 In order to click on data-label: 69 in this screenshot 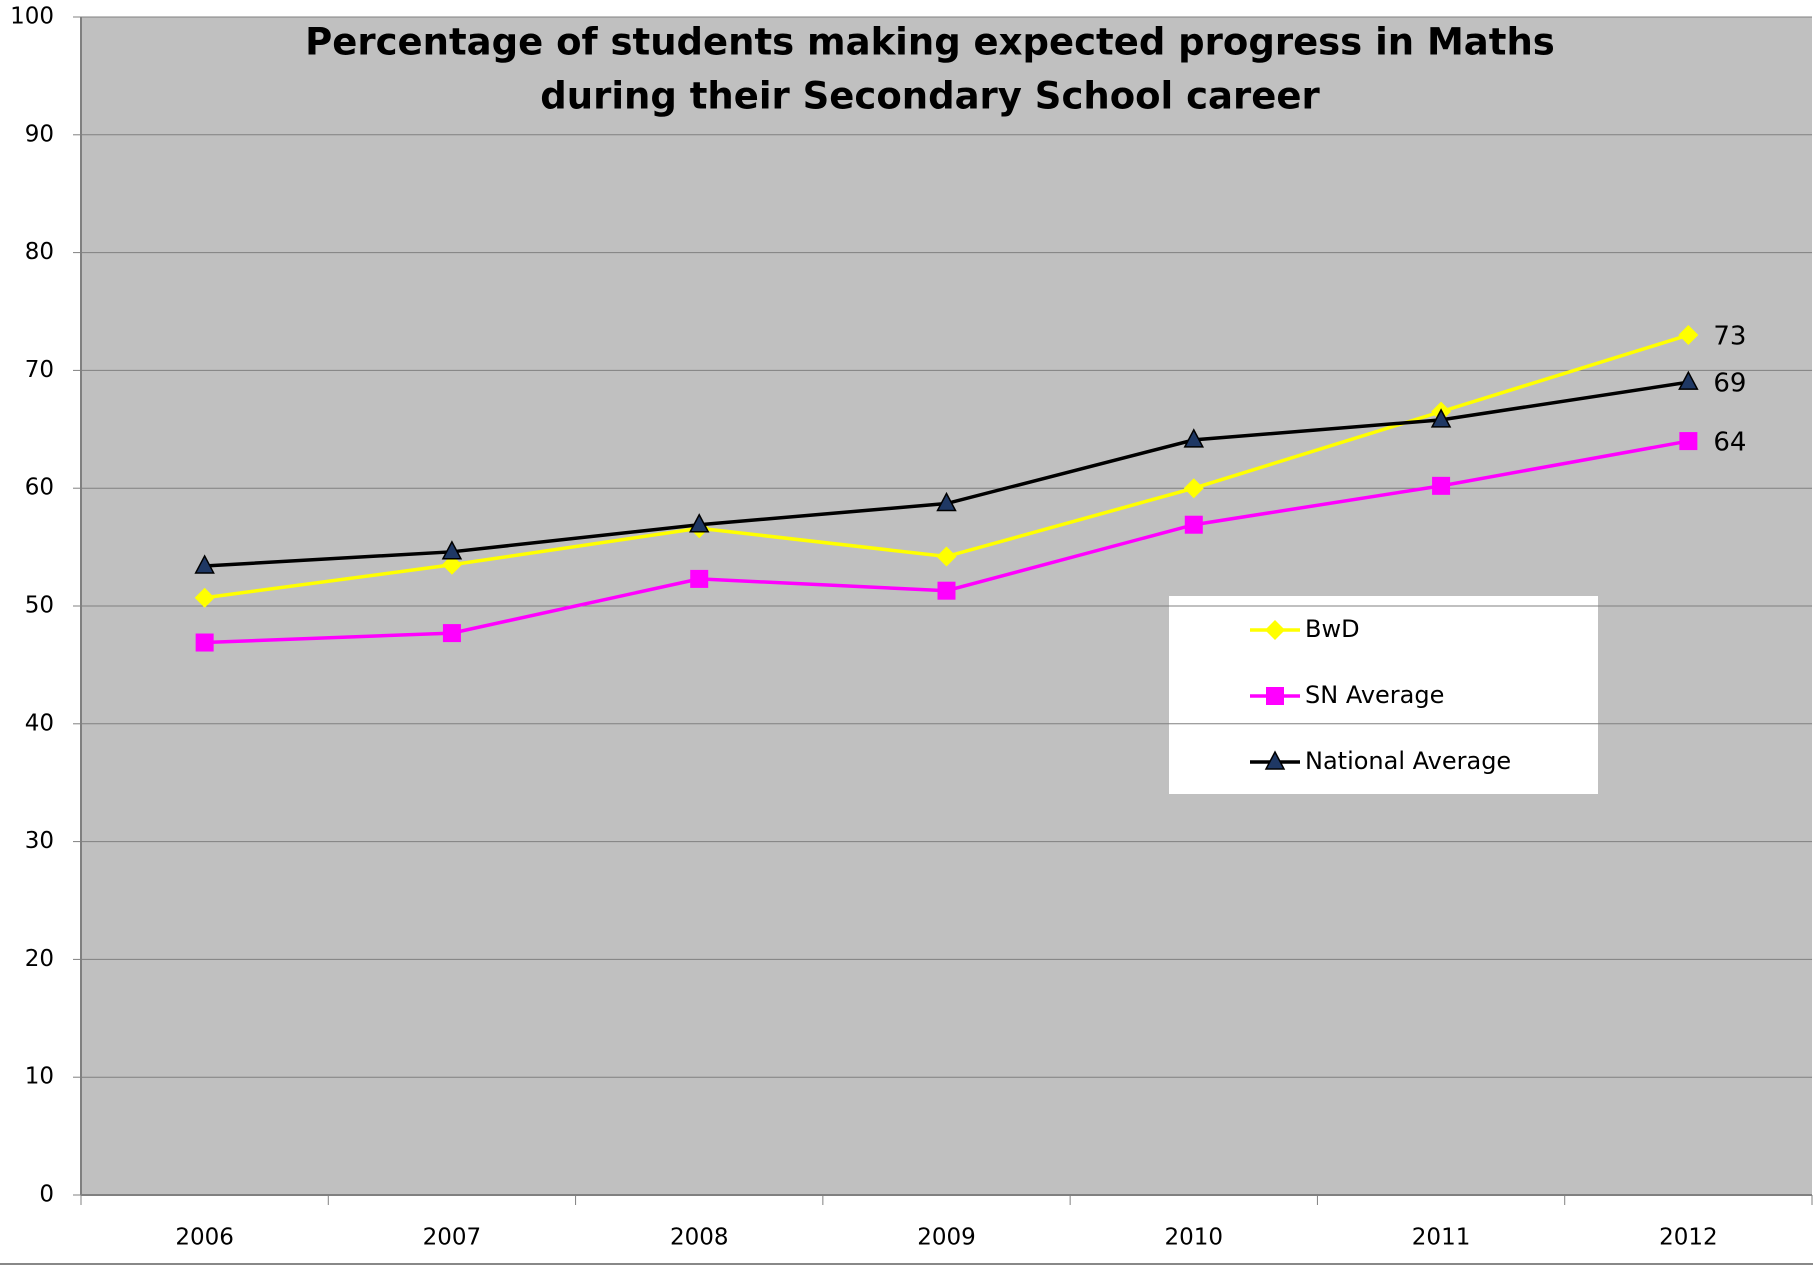, I will do `click(1729, 384)`.